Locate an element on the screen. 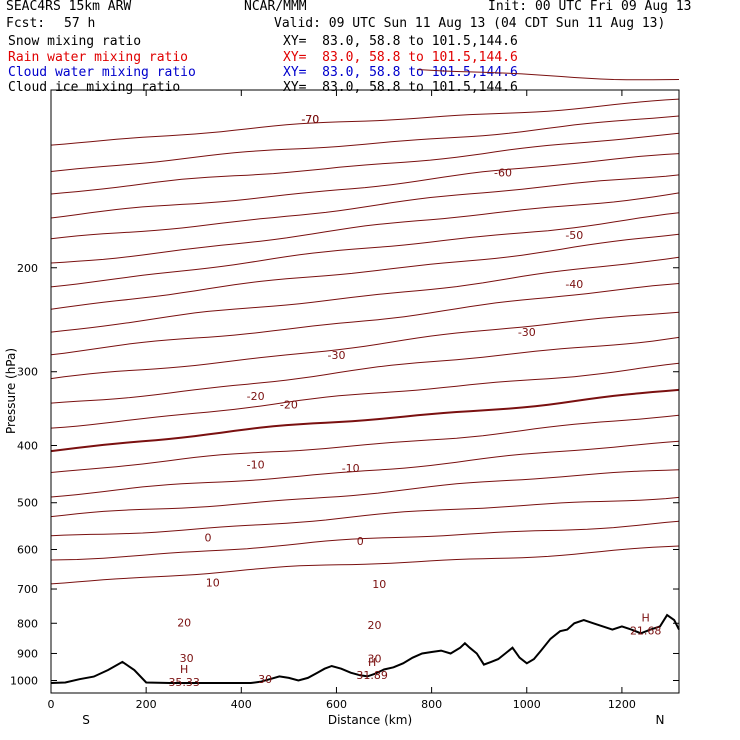  high-value: 31.89 is located at coordinates (372, 675).